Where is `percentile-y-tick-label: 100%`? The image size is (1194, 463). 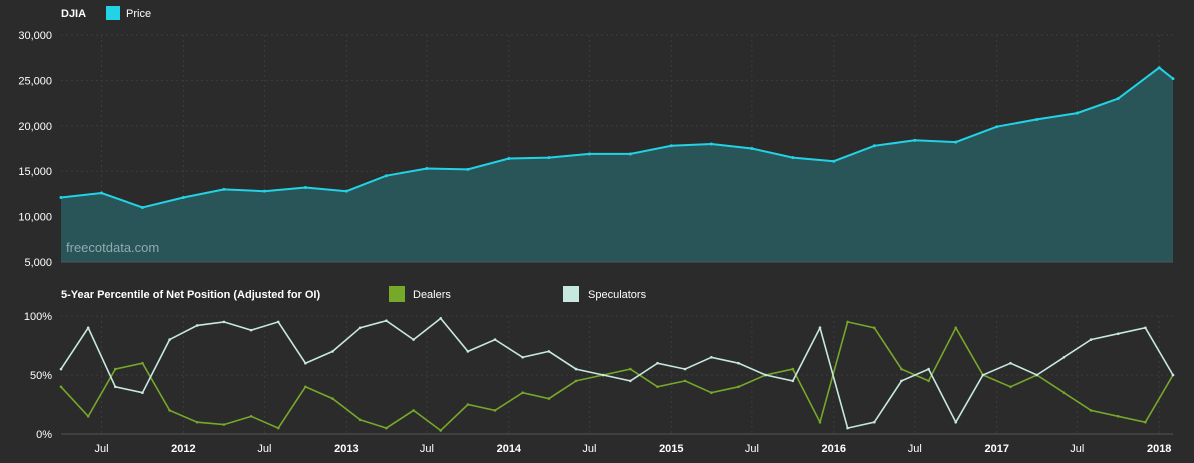 percentile-y-tick-label: 100% is located at coordinates (38, 317).